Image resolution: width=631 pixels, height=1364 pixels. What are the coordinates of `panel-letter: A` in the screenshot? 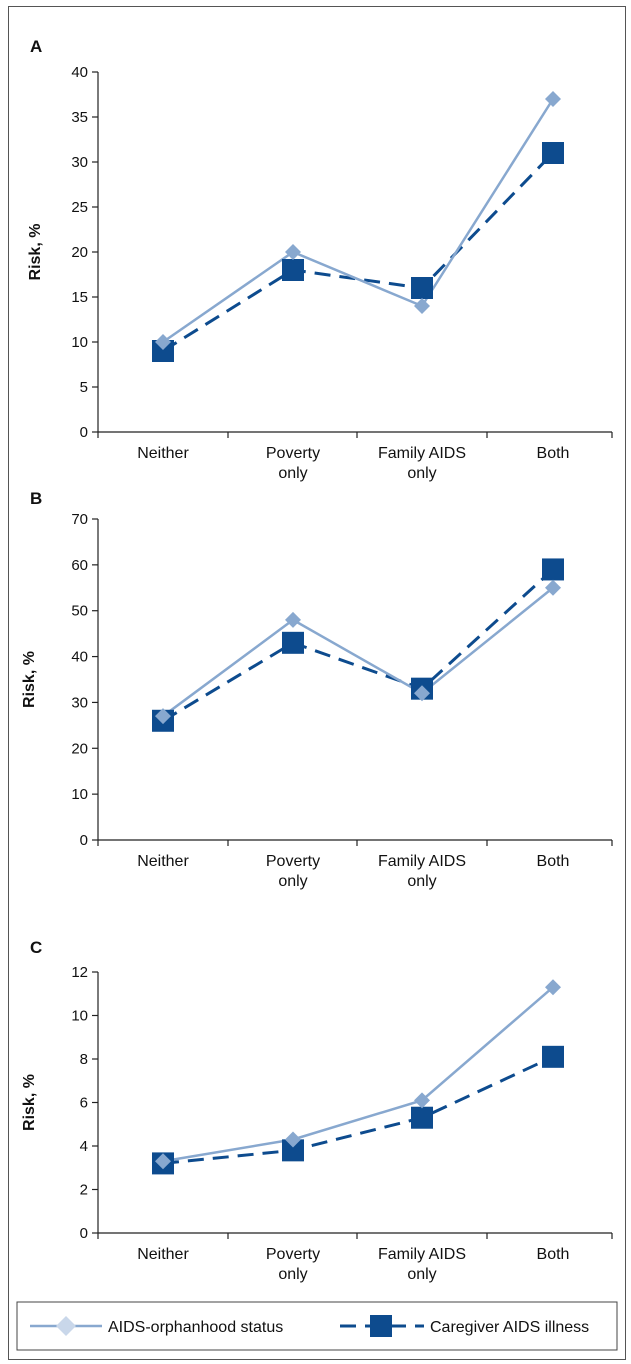 It's located at (36, 46).